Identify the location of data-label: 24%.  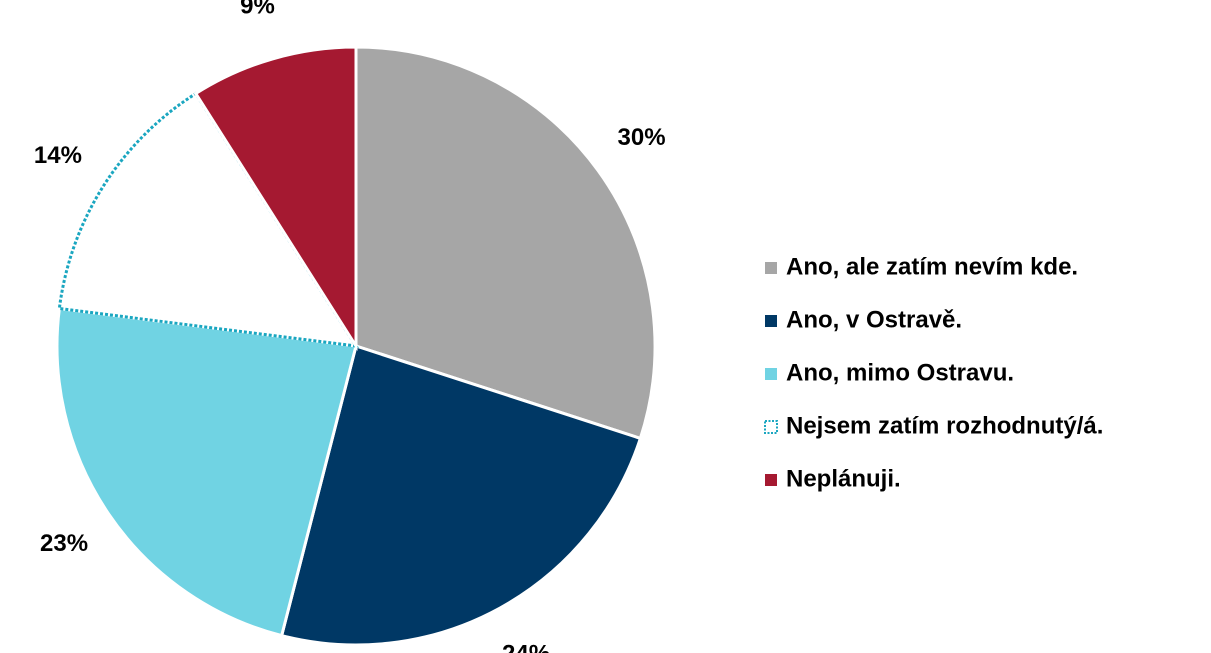
(526, 647).